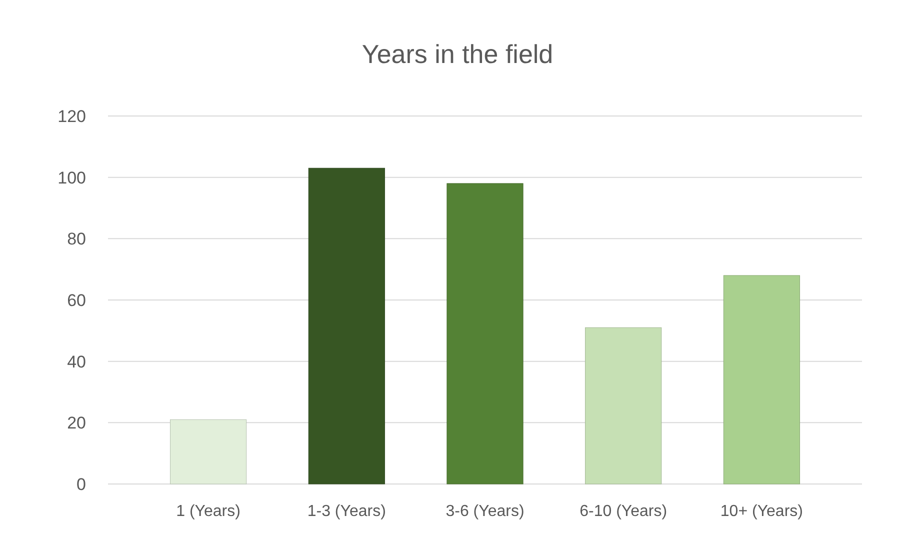 This screenshot has width=899, height=546. I want to click on y-tick-label: 40, so click(76, 362).